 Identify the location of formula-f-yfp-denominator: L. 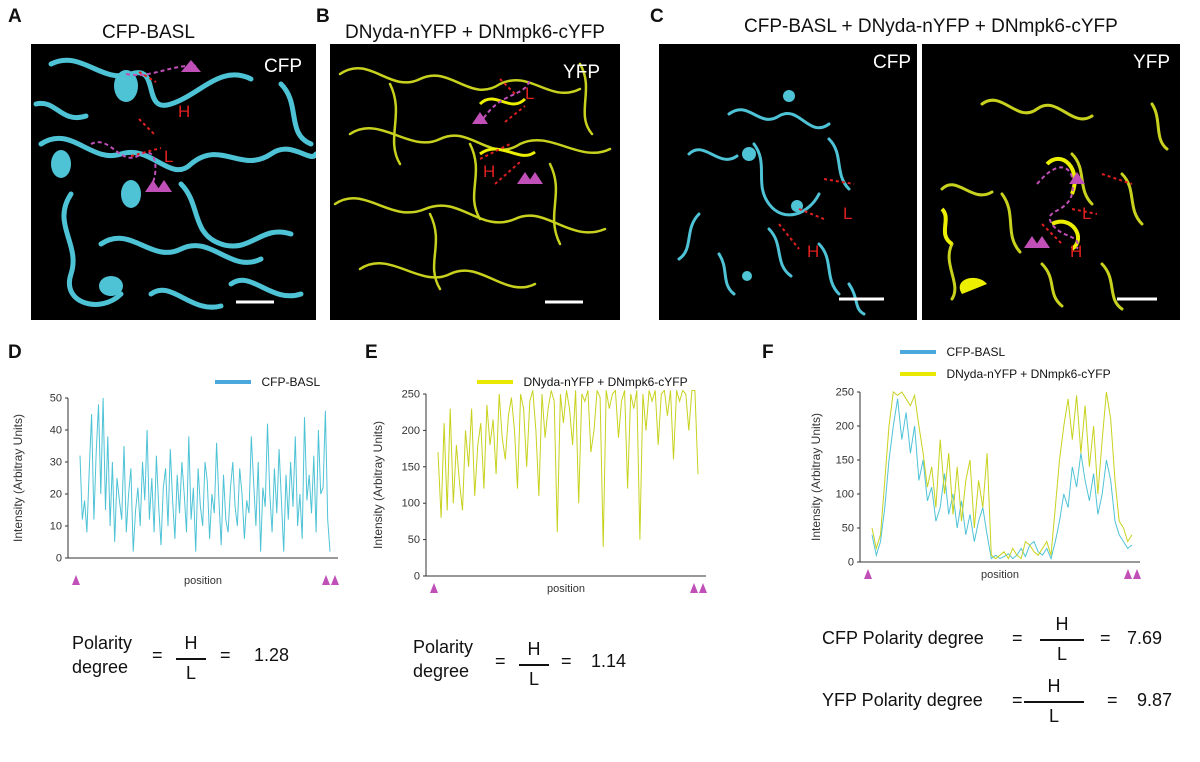
(1053, 716).